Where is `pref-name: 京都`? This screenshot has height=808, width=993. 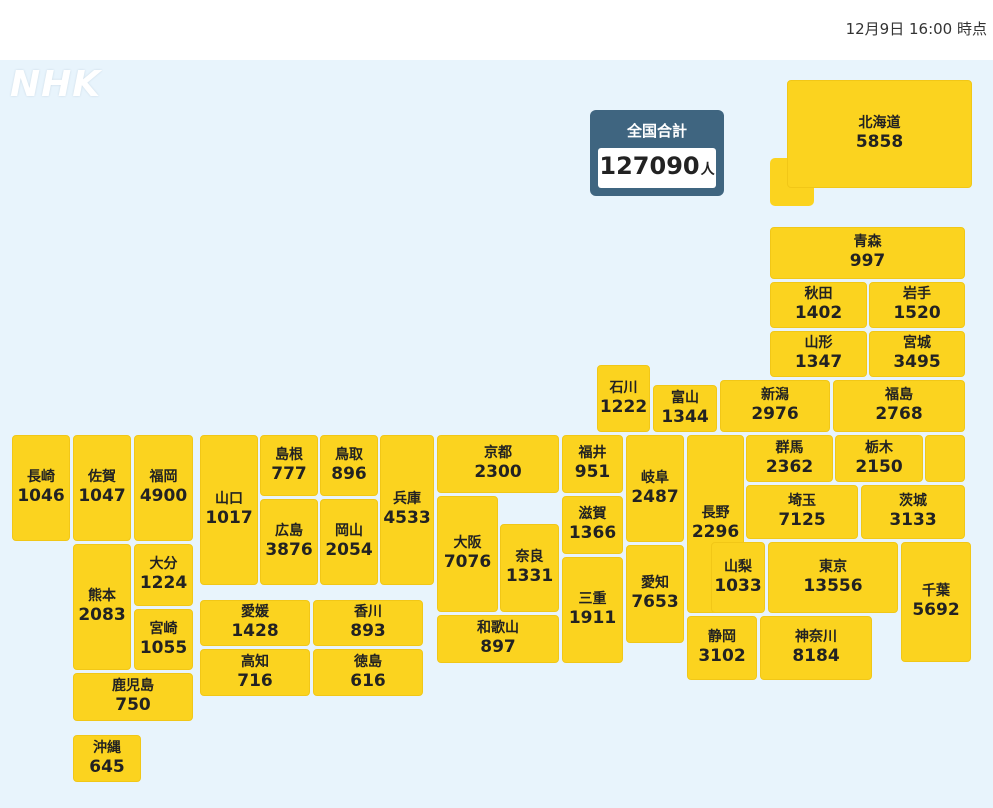 pref-name: 京都 is located at coordinates (498, 453).